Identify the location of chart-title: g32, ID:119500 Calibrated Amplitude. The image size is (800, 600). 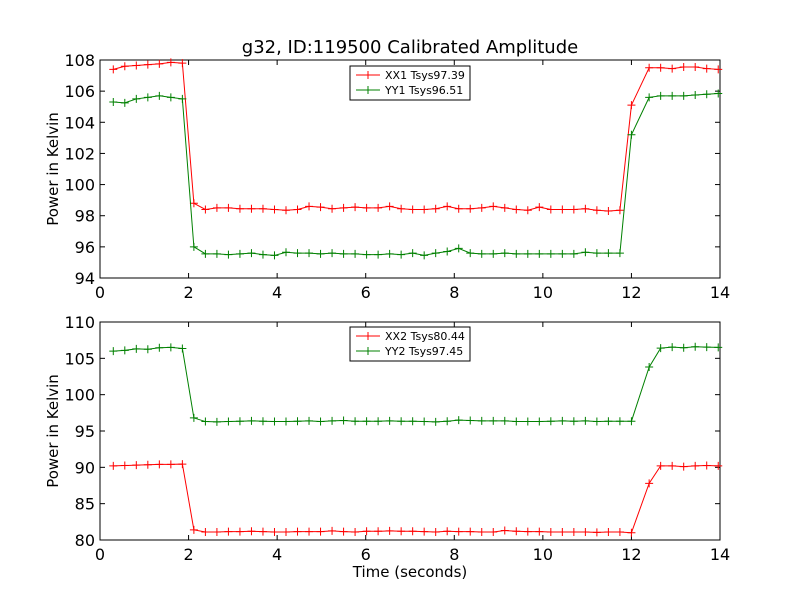
(410, 47).